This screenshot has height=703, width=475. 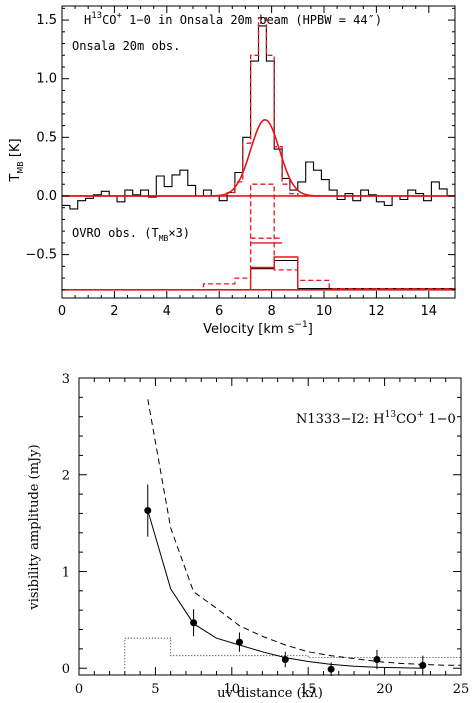 I want to click on spectrum-x-tick-label-0: 0, so click(x=62, y=311).